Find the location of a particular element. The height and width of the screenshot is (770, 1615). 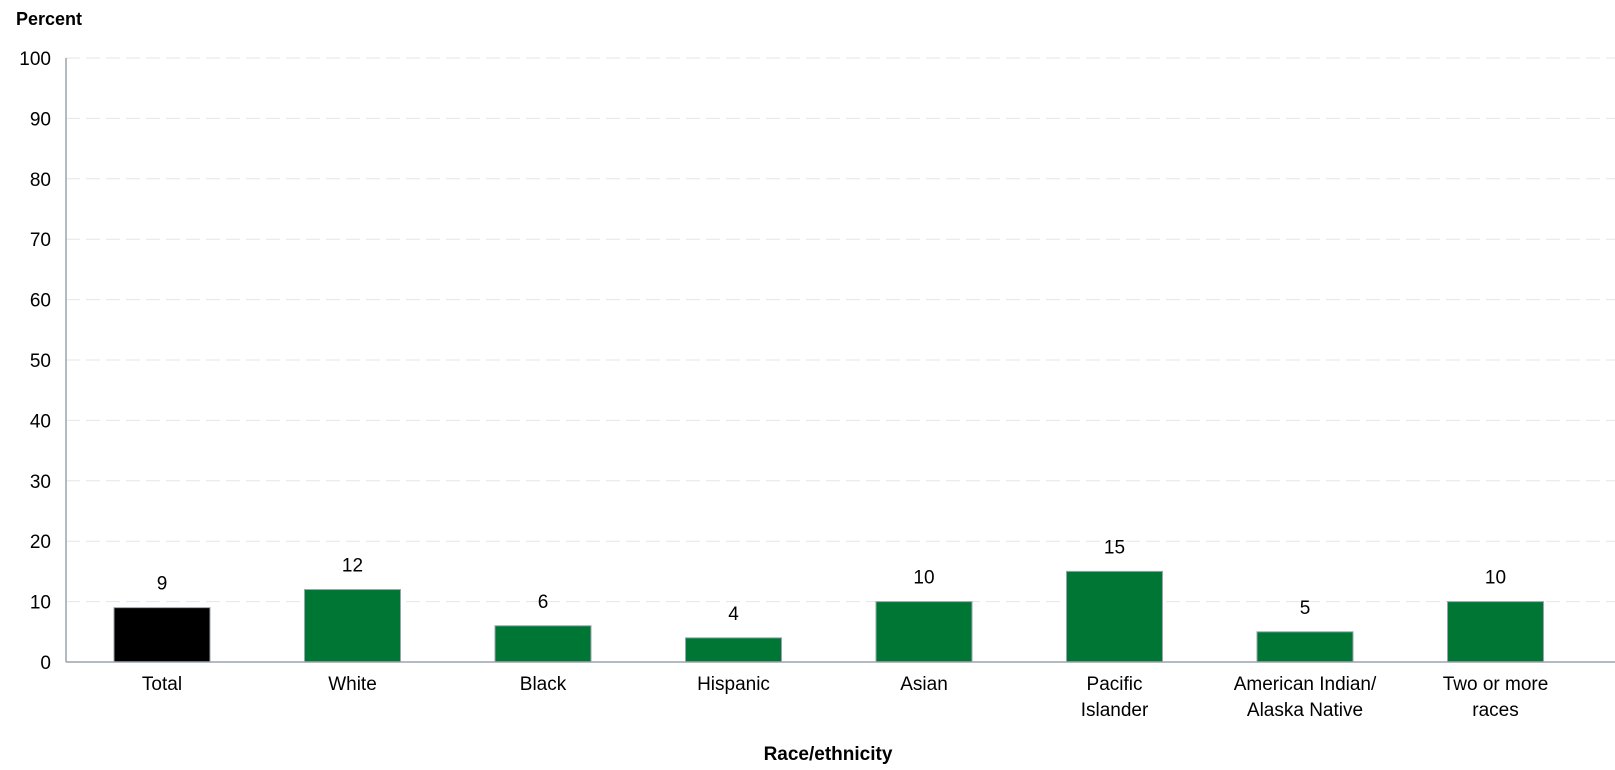

category-label: Total is located at coordinates (162, 684).